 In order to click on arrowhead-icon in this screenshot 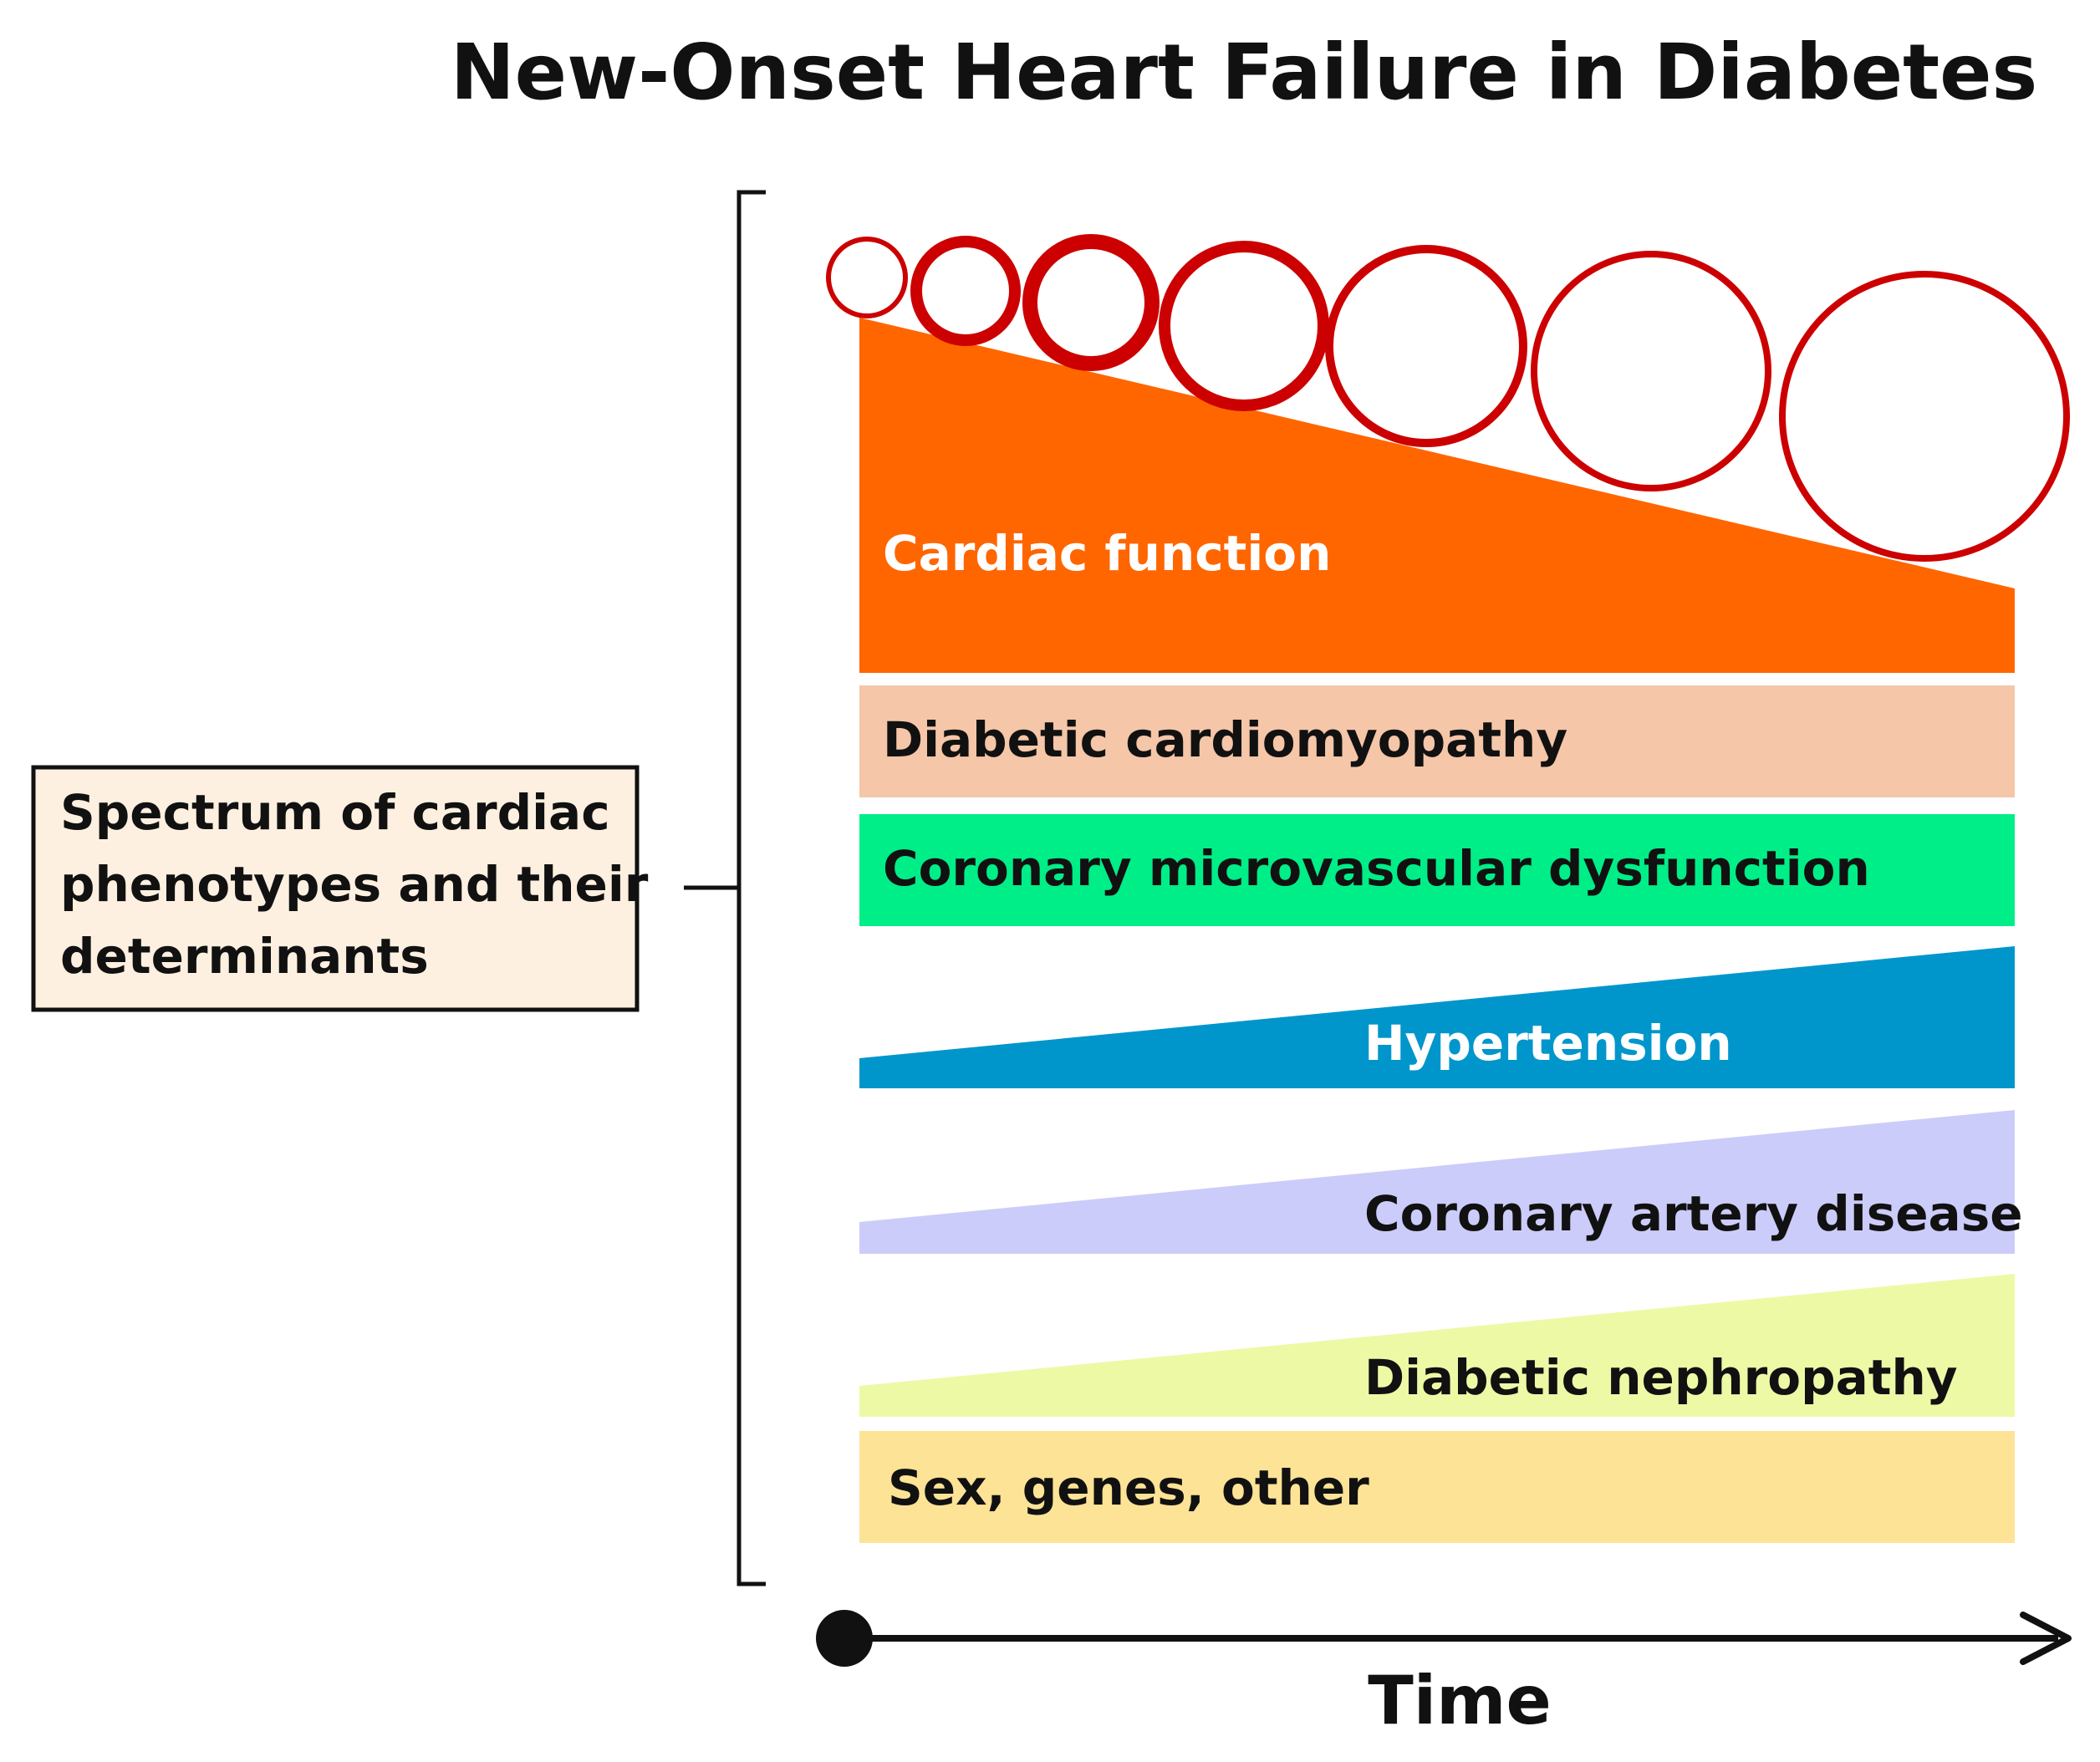, I will do `click(2046, 1638)`.